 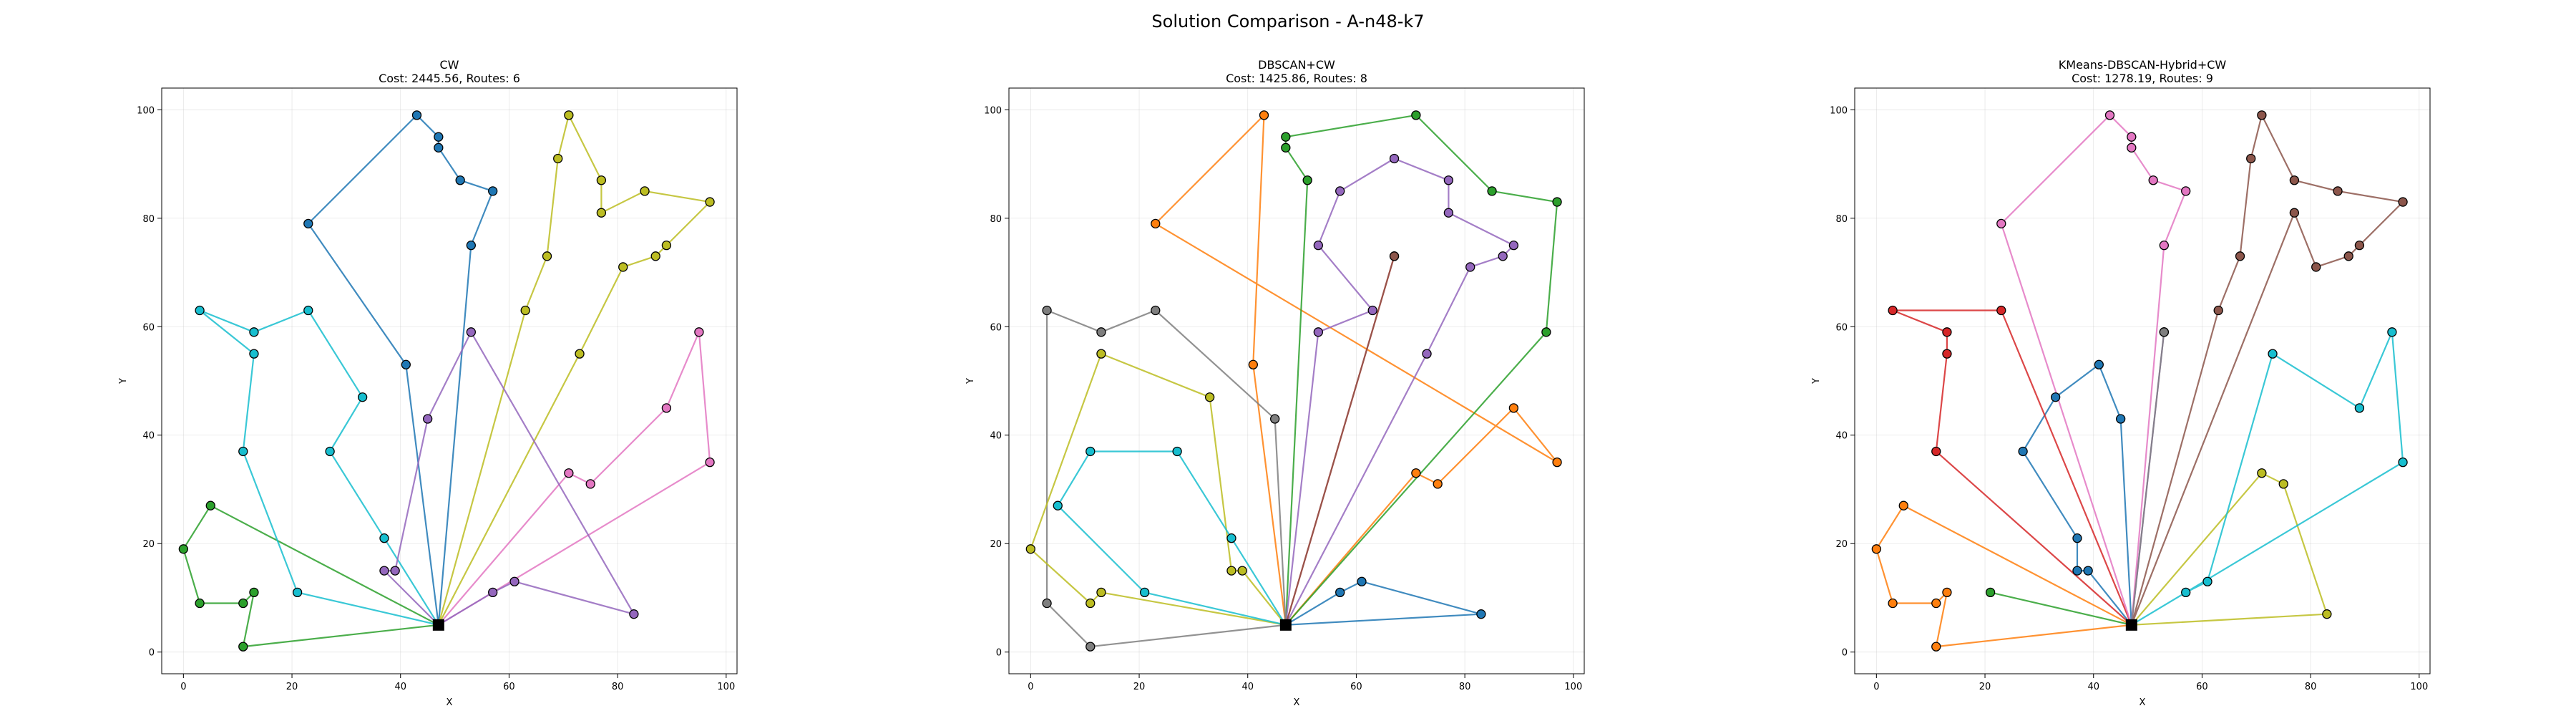 What do you see at coordinates (449, 65) in the screenshot?
I see `subplot-title: CW` at bounding box center [449, 65].